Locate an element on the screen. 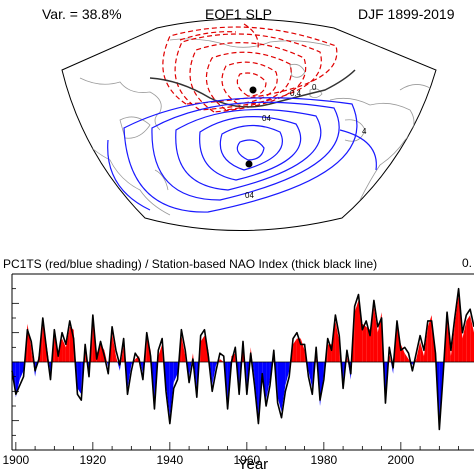 This screenshot has width=474, height=474. contour-label: 0.4 is located at coordinates (296, 93).